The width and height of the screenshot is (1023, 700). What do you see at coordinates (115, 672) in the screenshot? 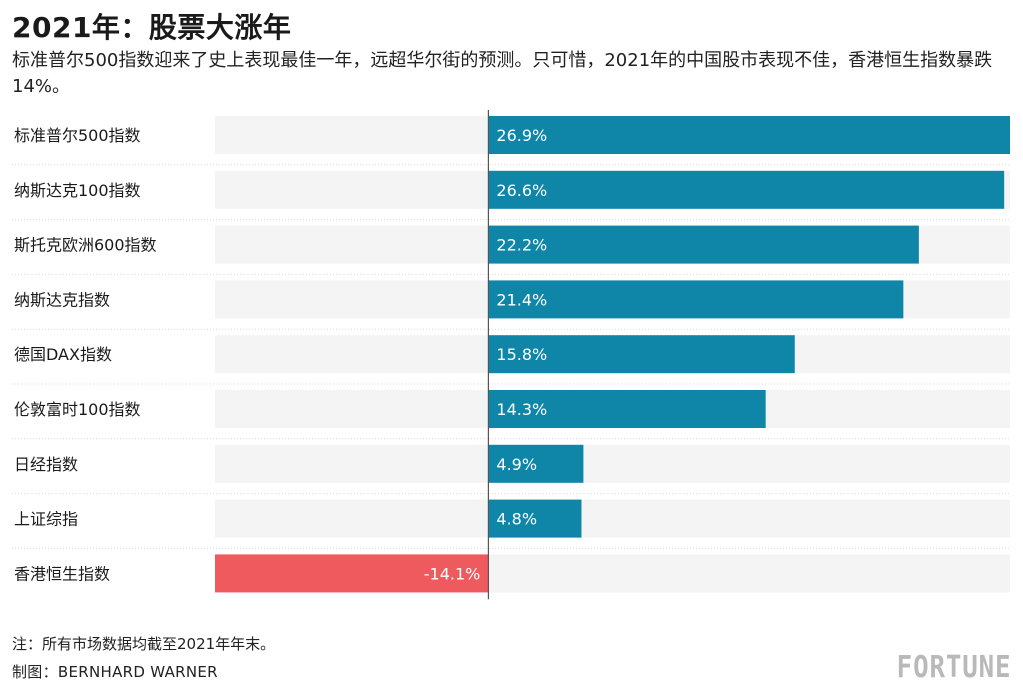
I see `chart-credit: 制图：BERNHARD WARNER` at bounding box center [115, 672].